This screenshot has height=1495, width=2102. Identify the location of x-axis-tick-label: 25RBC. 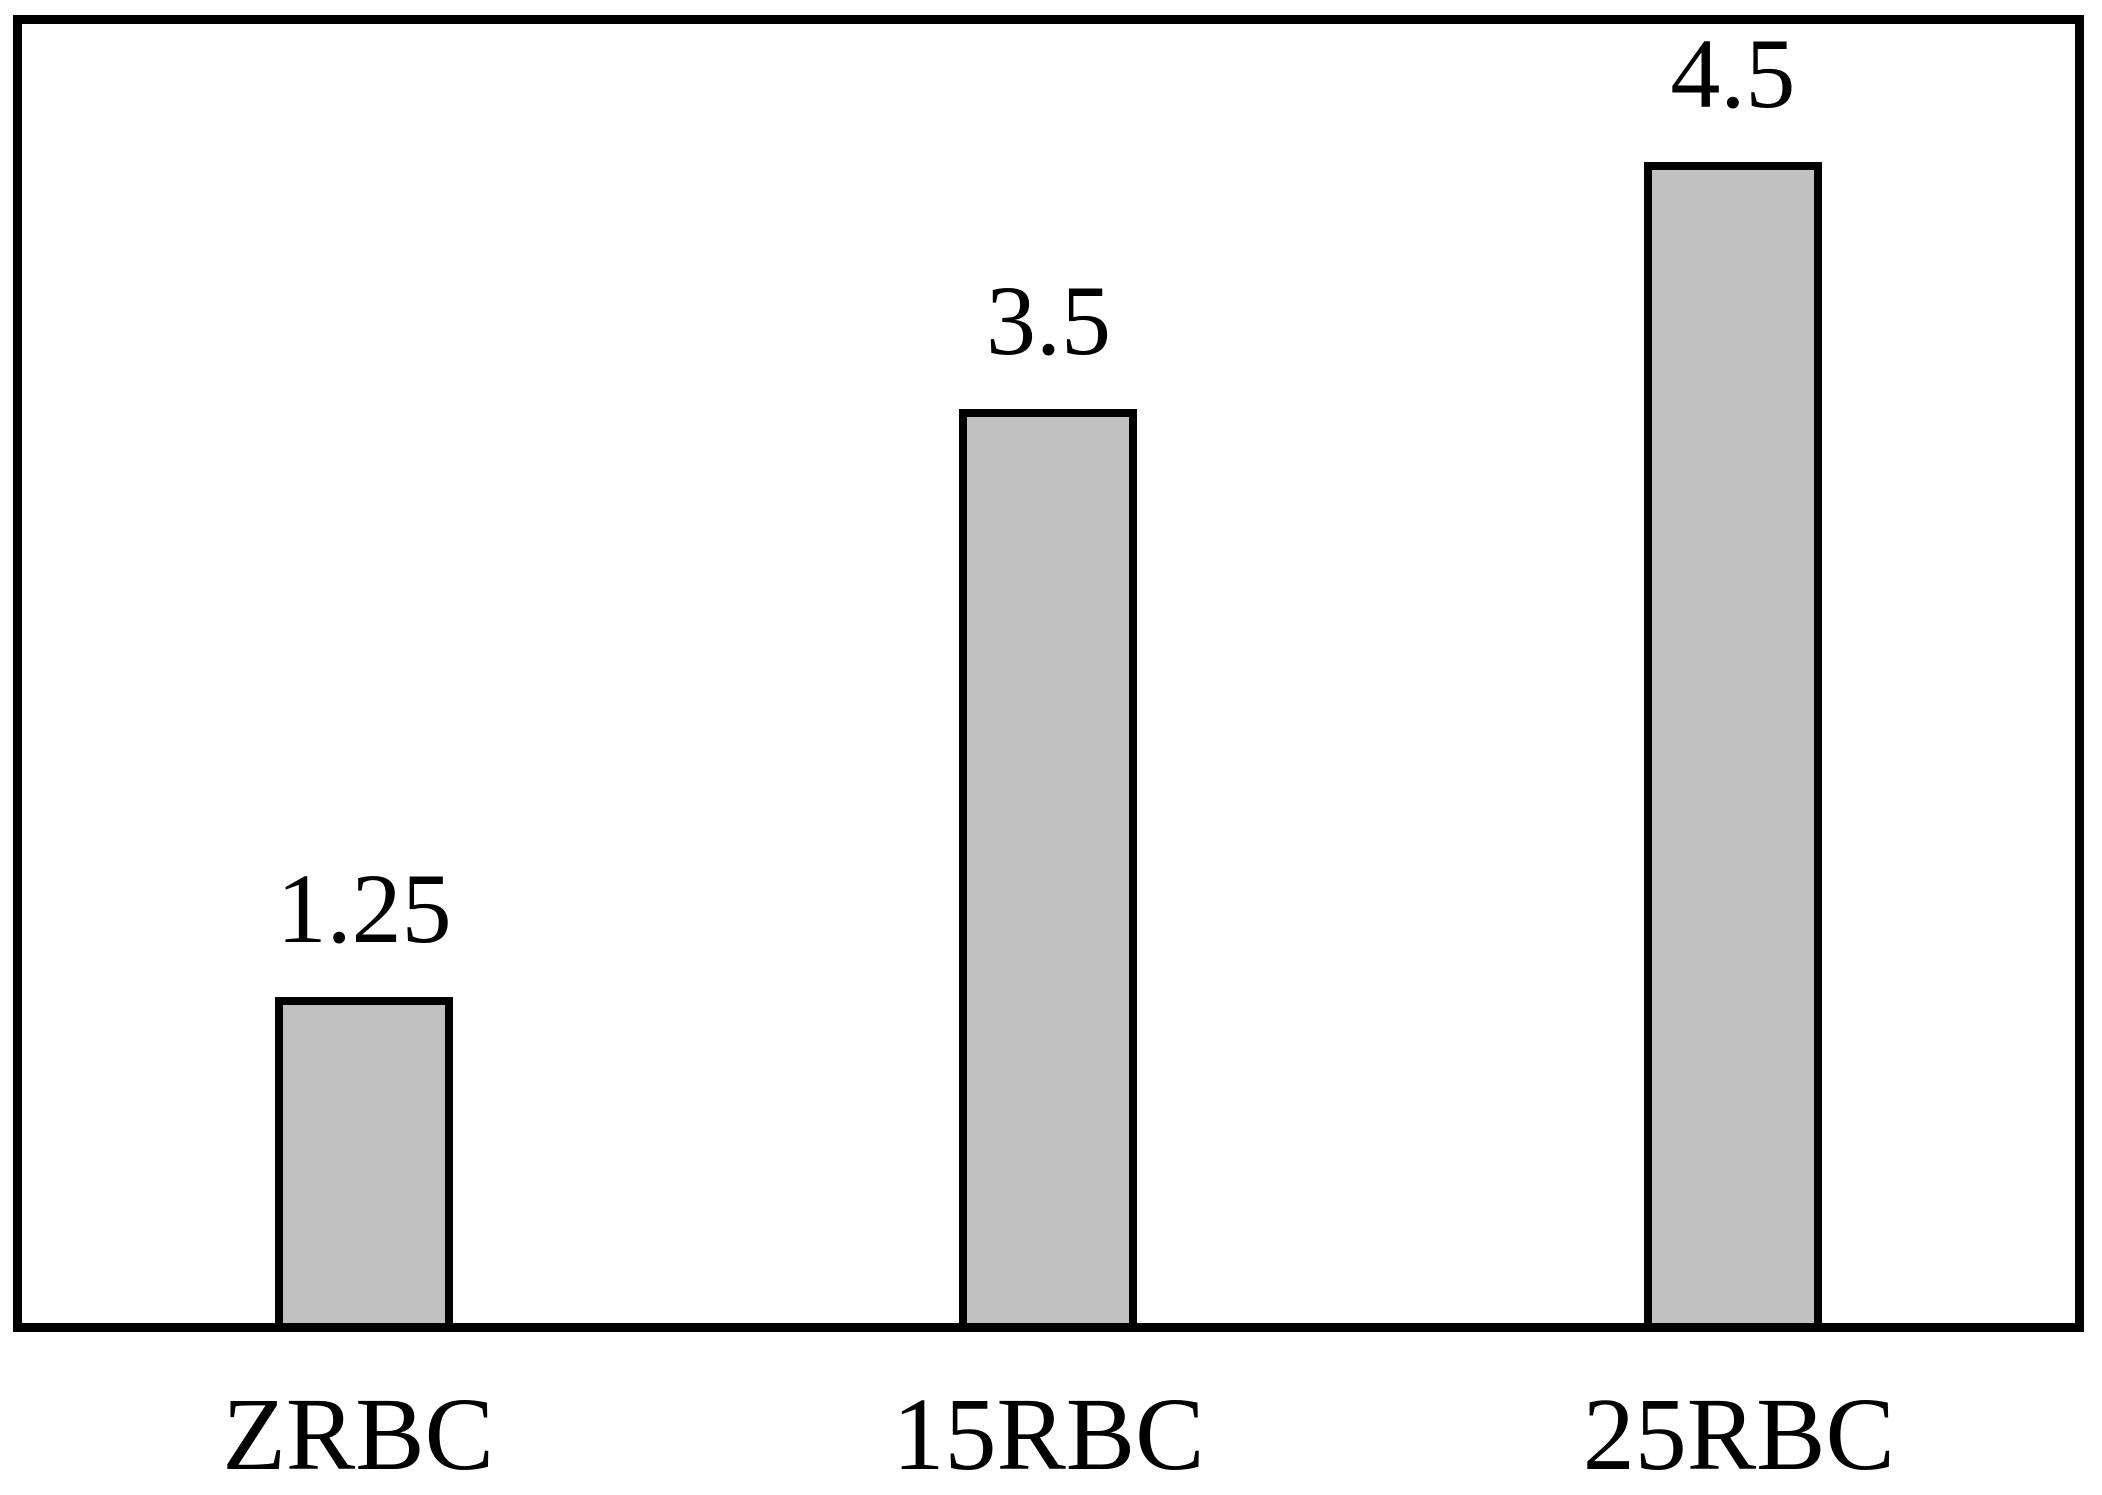
(1738, 1434).